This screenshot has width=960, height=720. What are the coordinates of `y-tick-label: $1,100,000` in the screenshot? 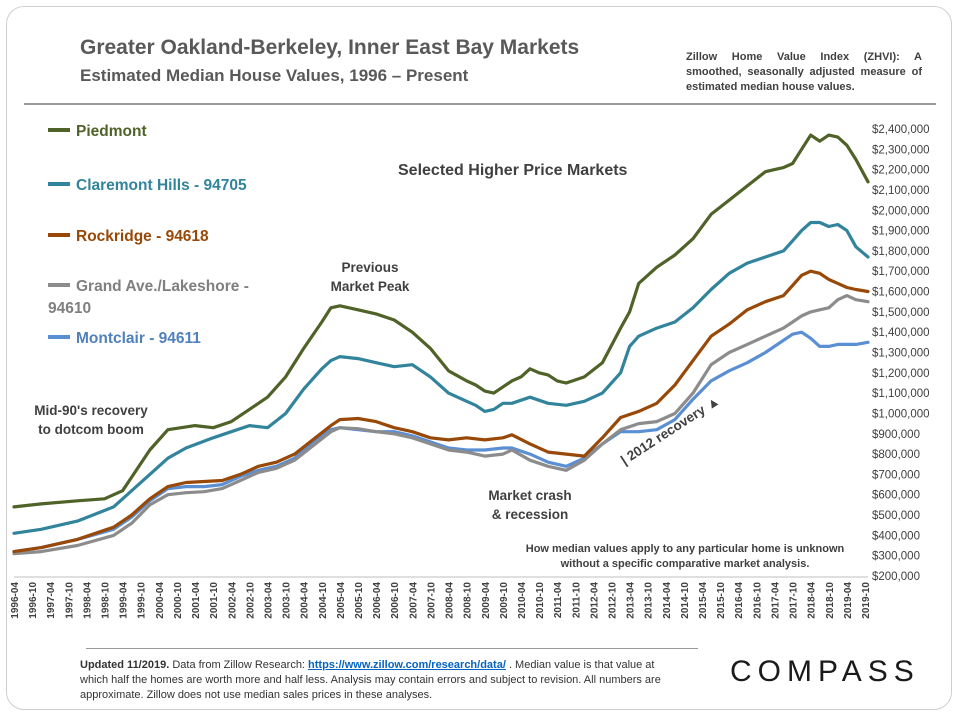 It's located at (901, 394).